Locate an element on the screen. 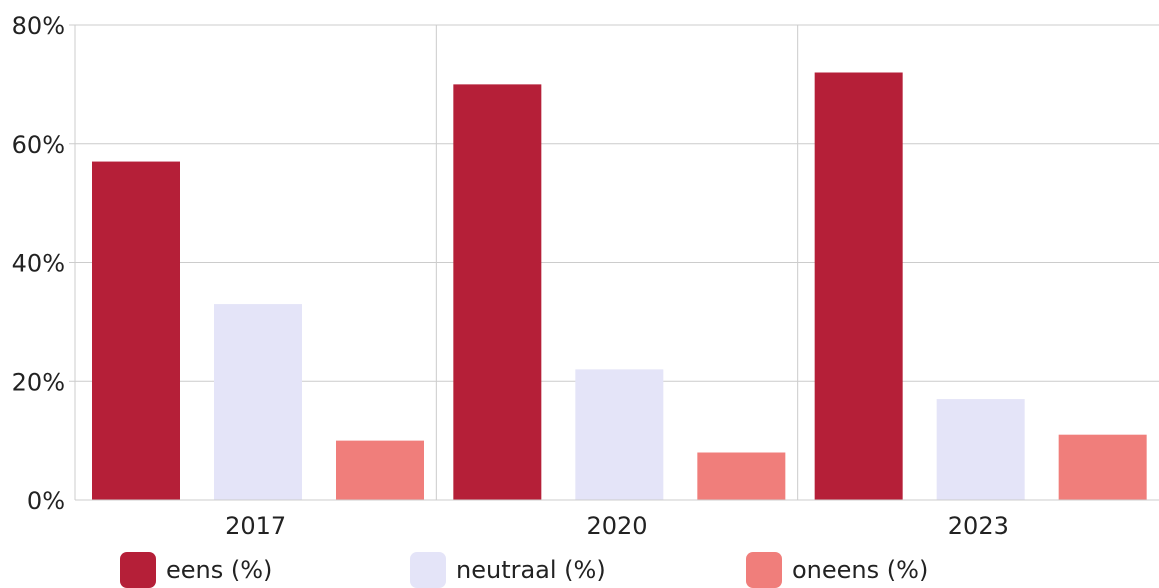 The height and width of the screenshot is (588, 1159). legend-swatch-neutraal is located at coordinates (428, 570).